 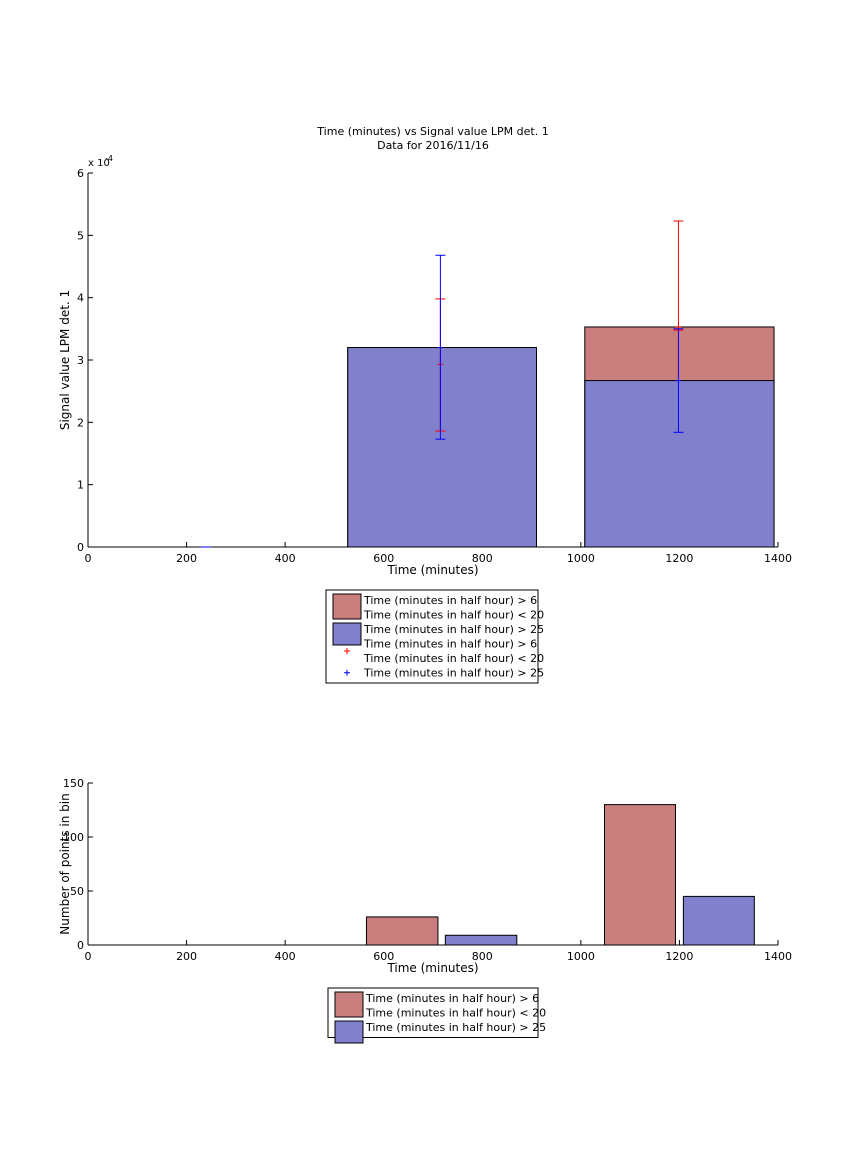 What do you see at coordinates (80, 173) in the screenshot?
I see `y-tick-label: 6` at bounding box center [80, 173].